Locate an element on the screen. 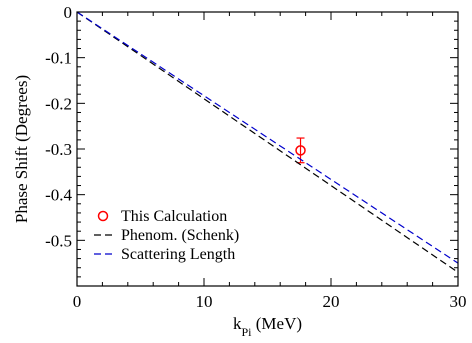 The width and height of the screenshot is (472, 343). legend-label: This Calculation is located at coordinates (174, 216).